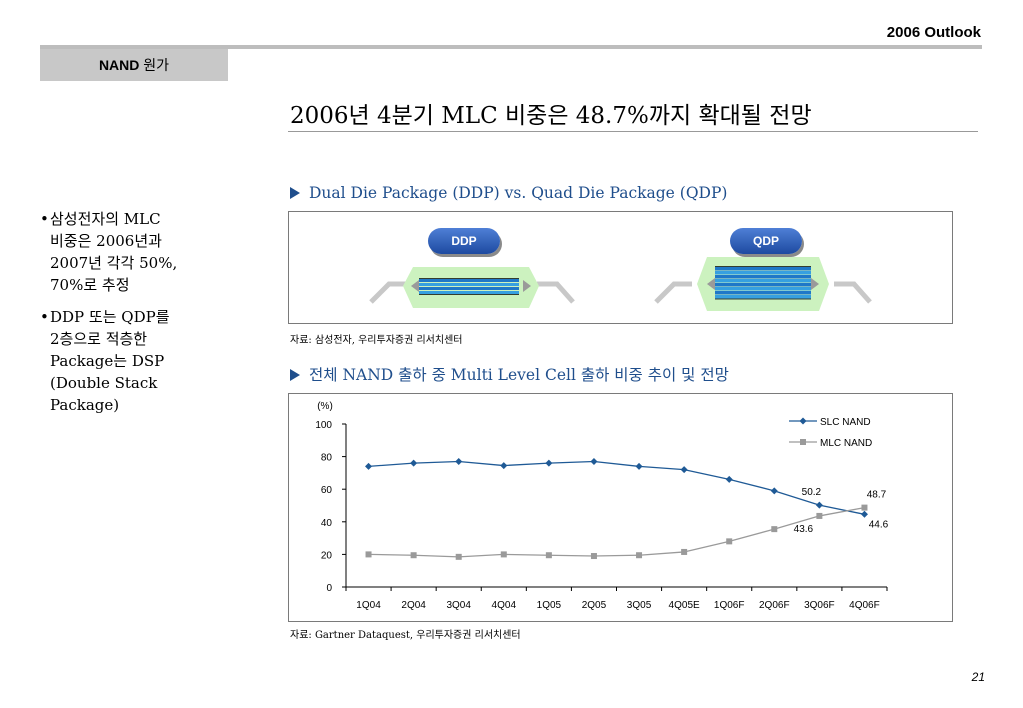 This screenshot has height=708, width=1023. What do you see at coordinates (105, 219) in the screenshot?
I see `bullet-line: 삼성전자의 MLC` at bounding box center [105, 219].